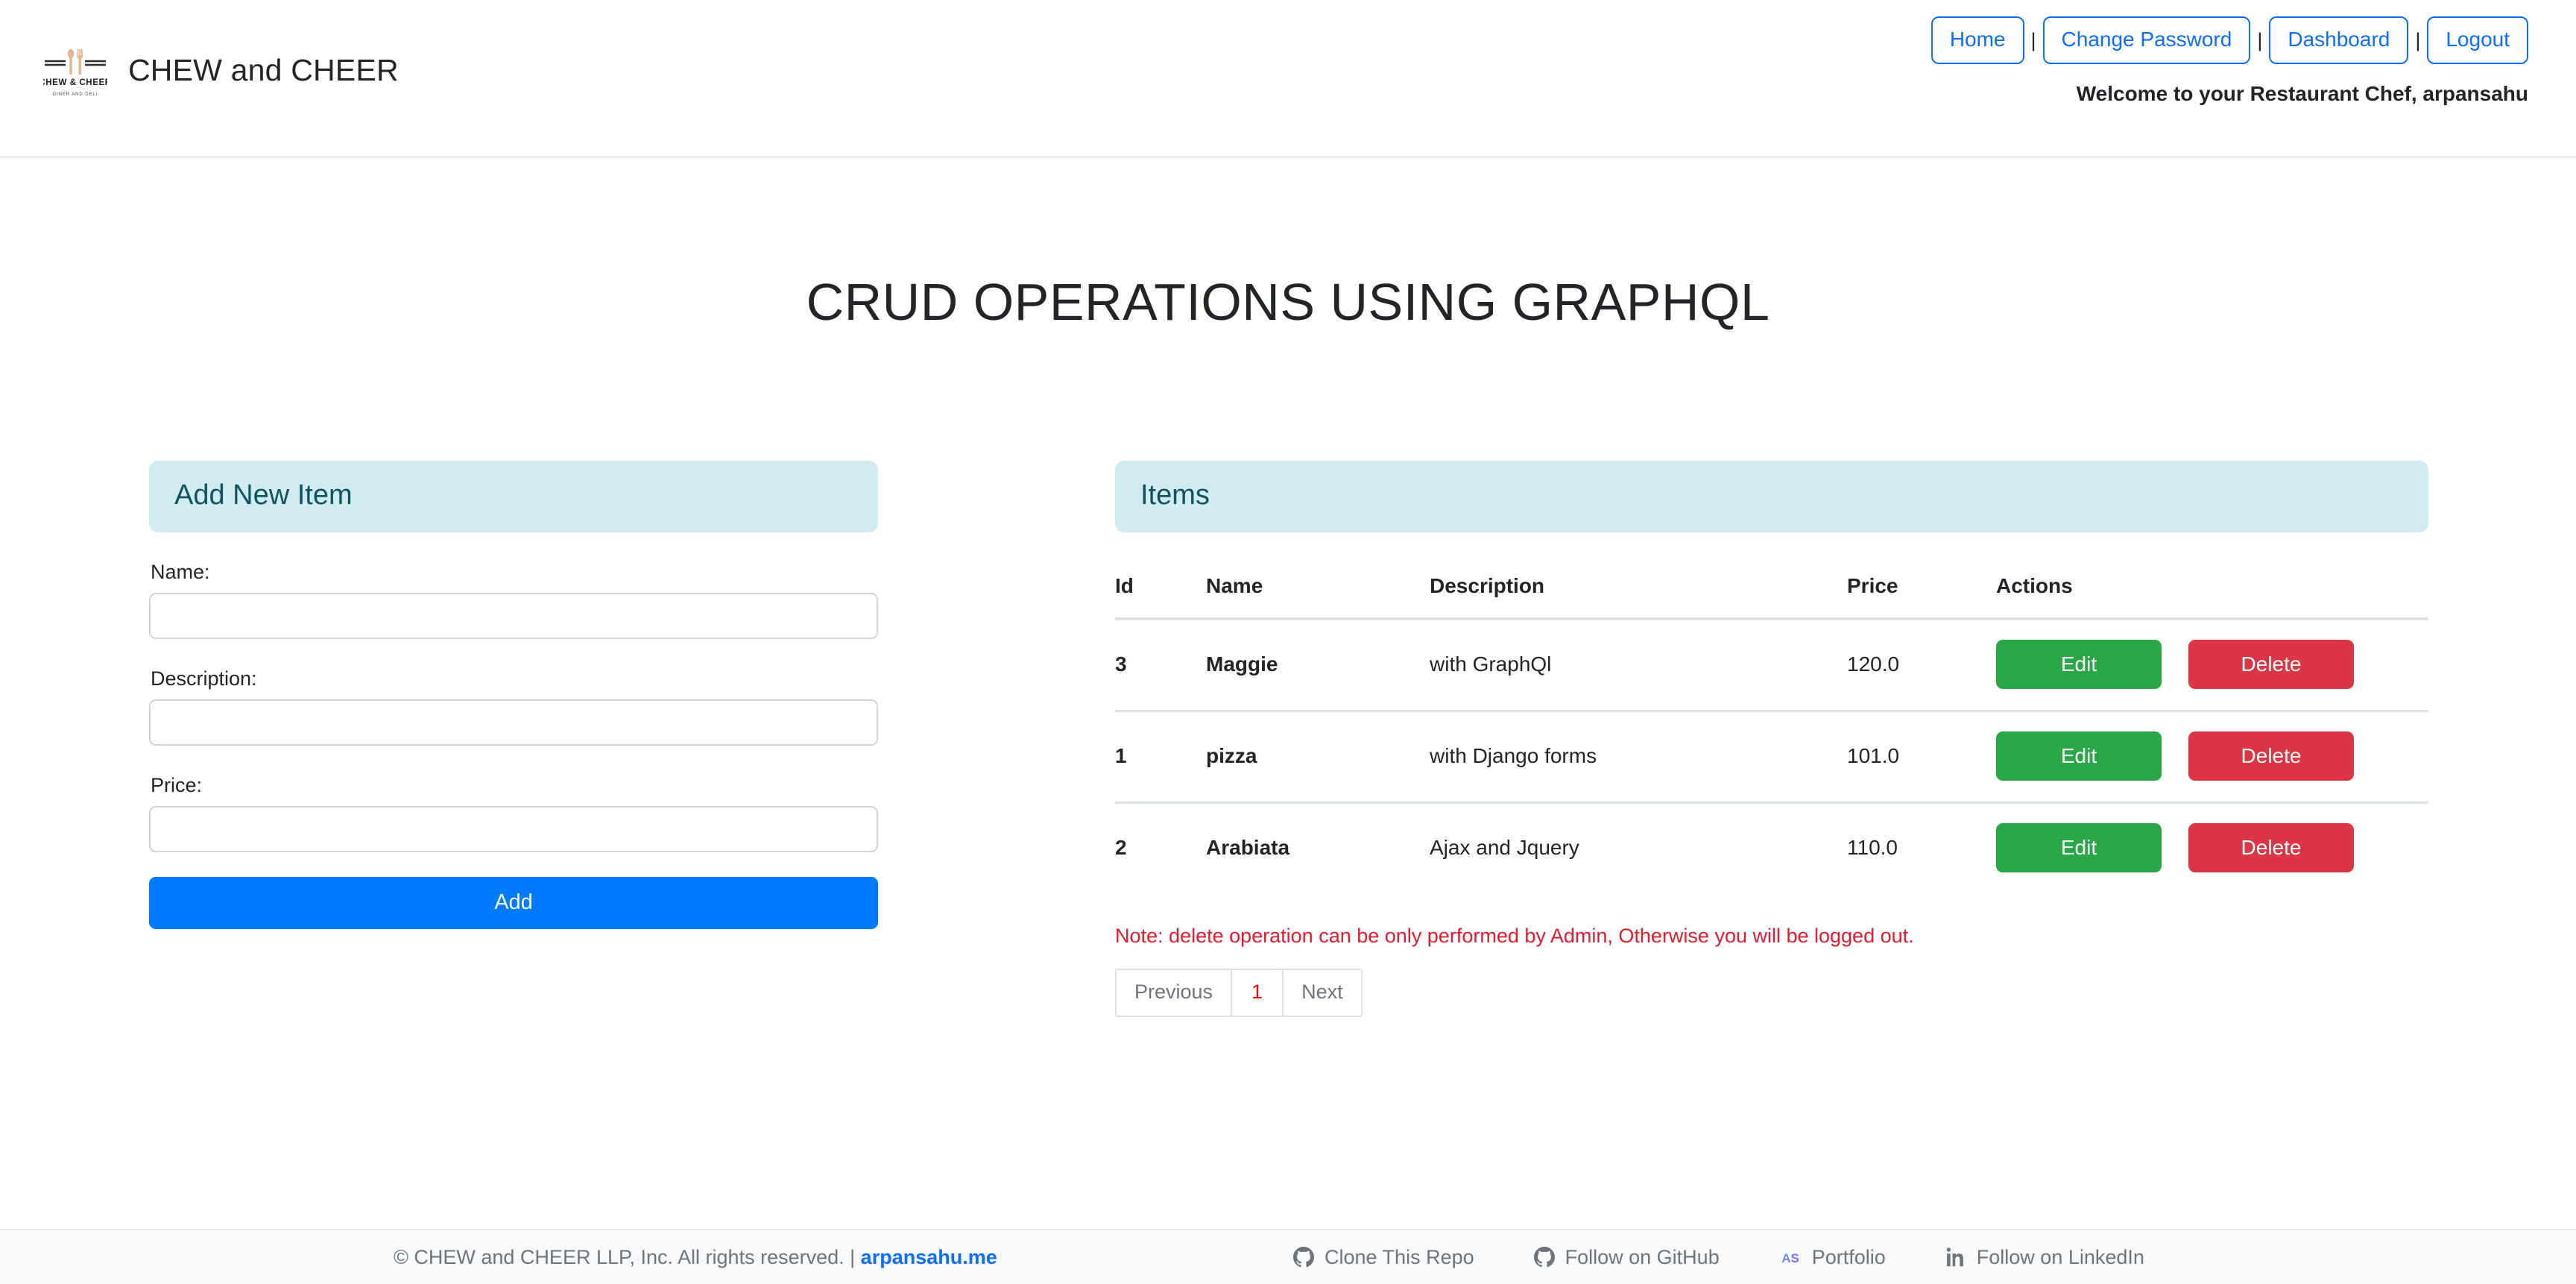 Image resolution: width=2576 pixels, height=1284 pixels. Describe the element at coordinates (2212, 588) in the screenshot. I see `column-header-actions: Actions` at that location.